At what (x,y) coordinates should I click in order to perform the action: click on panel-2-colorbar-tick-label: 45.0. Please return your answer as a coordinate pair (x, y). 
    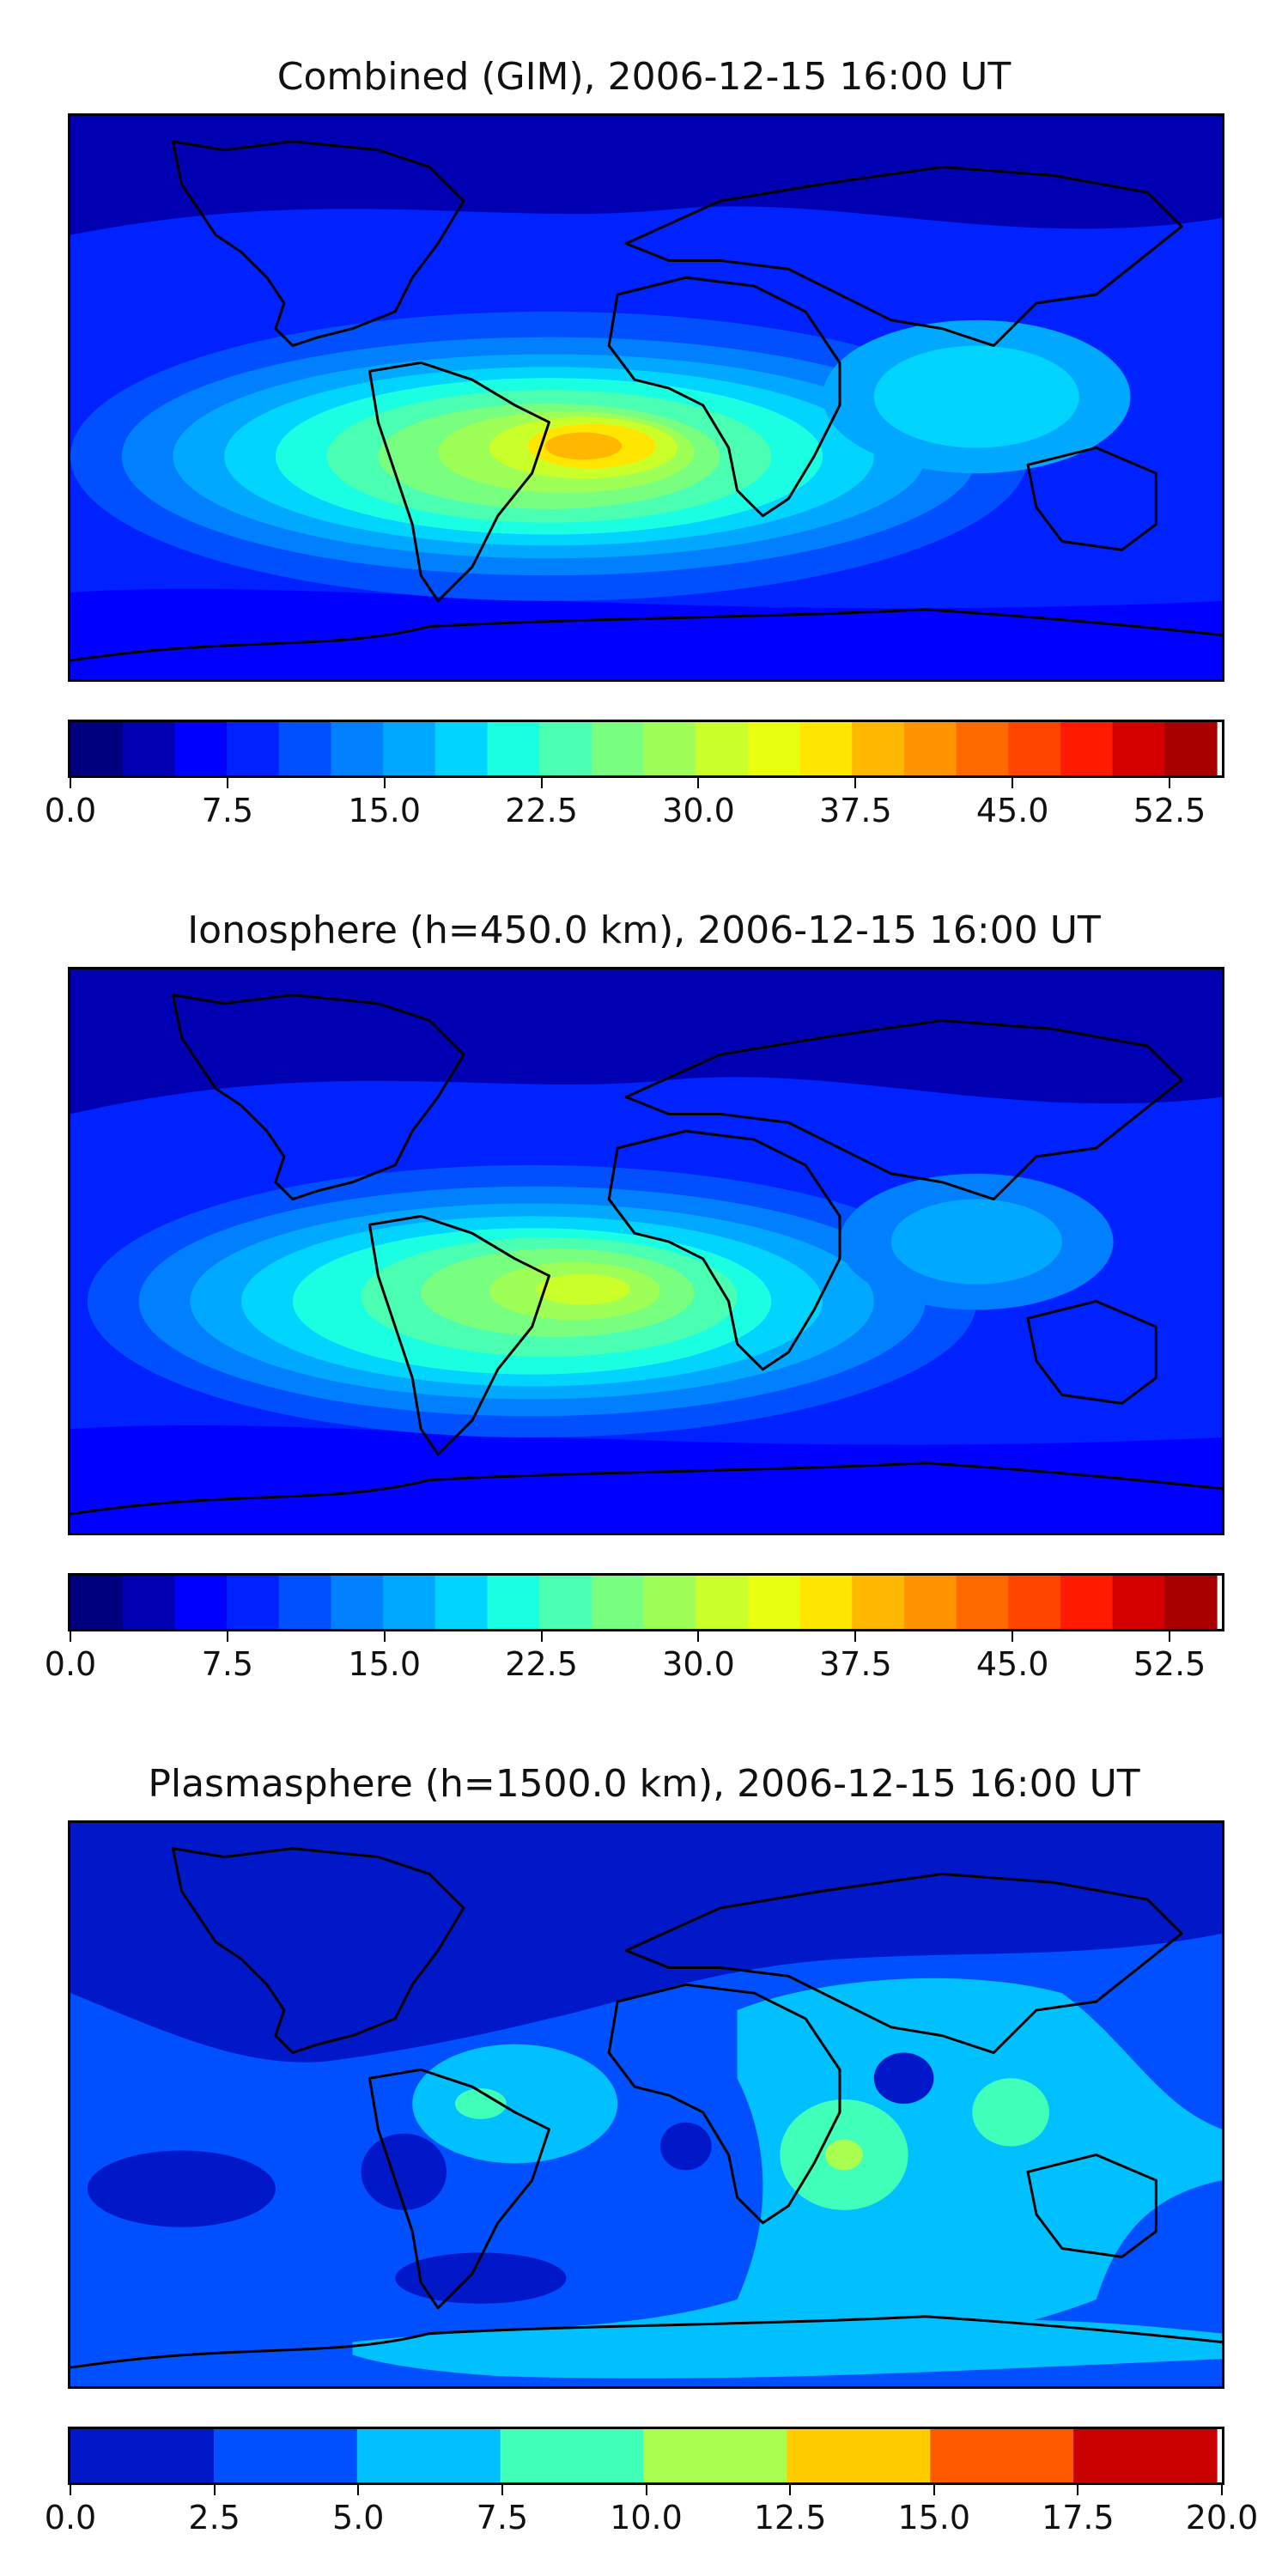
    Looking at the image, I should click on (1012, 1664).